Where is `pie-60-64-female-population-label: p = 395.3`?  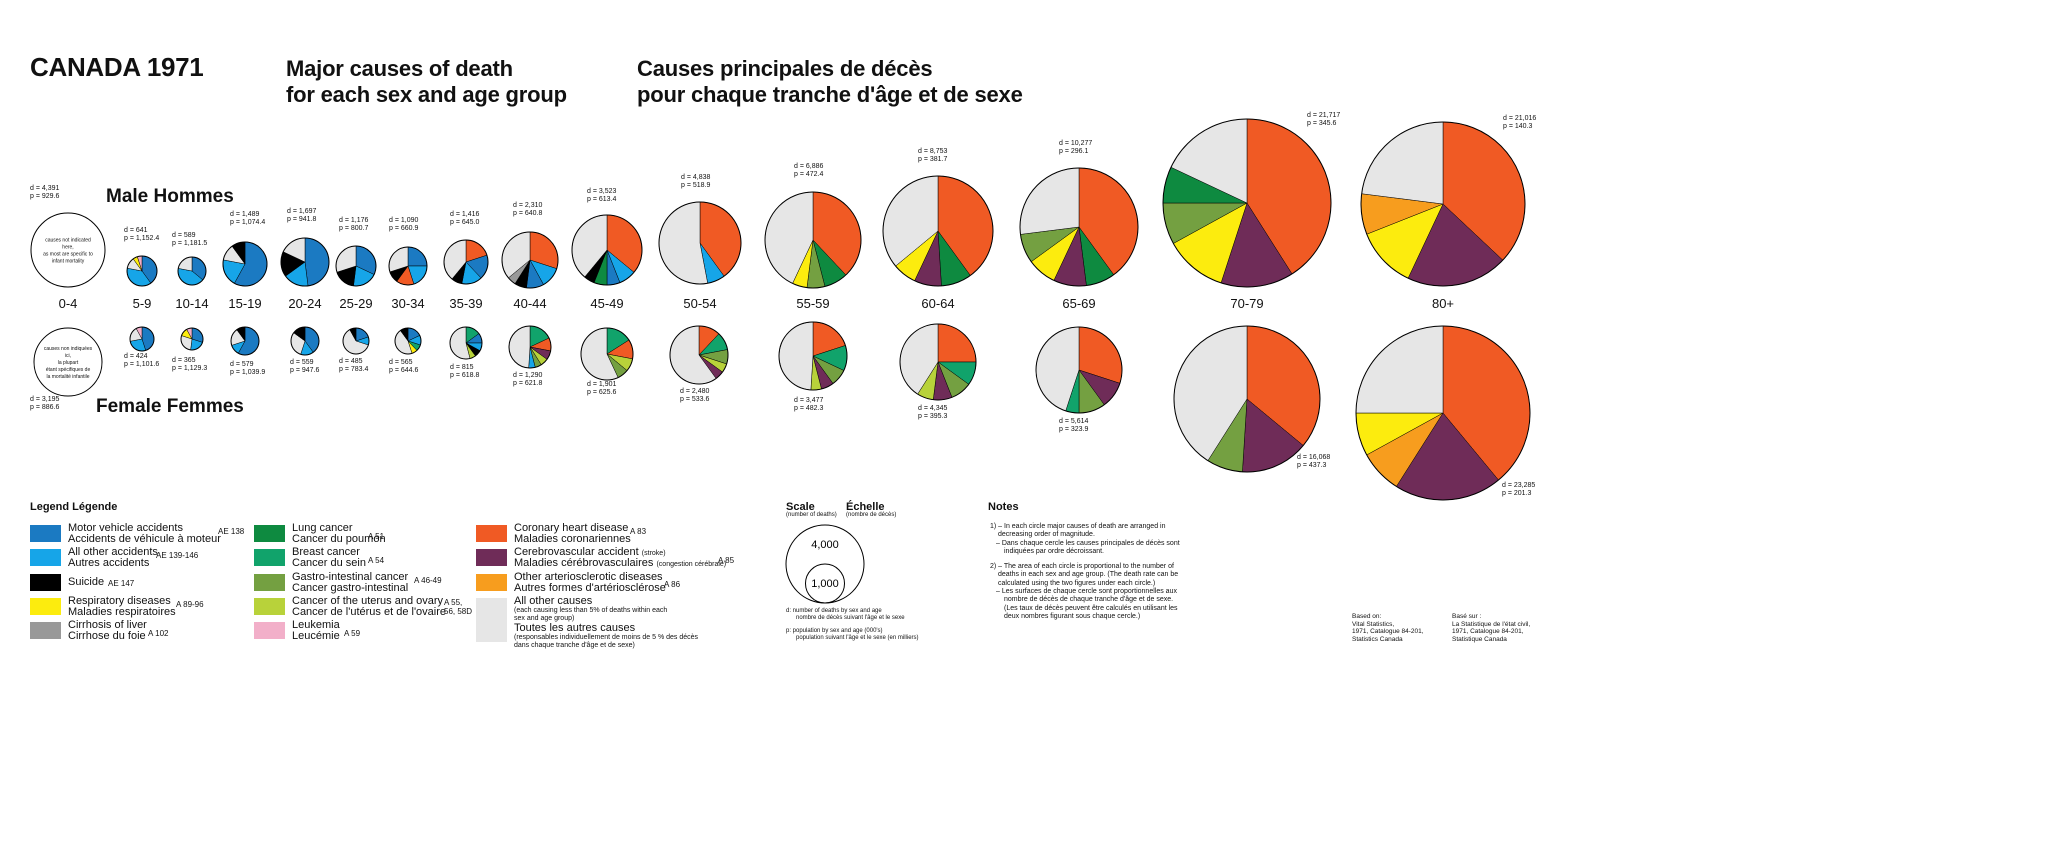
pie-60-64-female-population-label: p = 395.3 is located at coordinates (932, 416).